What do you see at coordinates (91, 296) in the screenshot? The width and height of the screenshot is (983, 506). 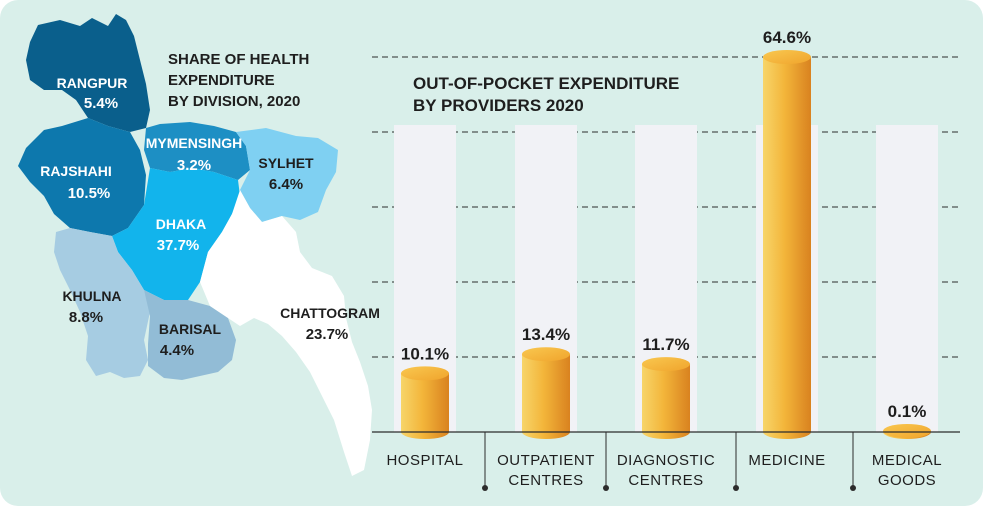 I see `division-name-khulna: KHULNA` at bounding box center [91, 296].